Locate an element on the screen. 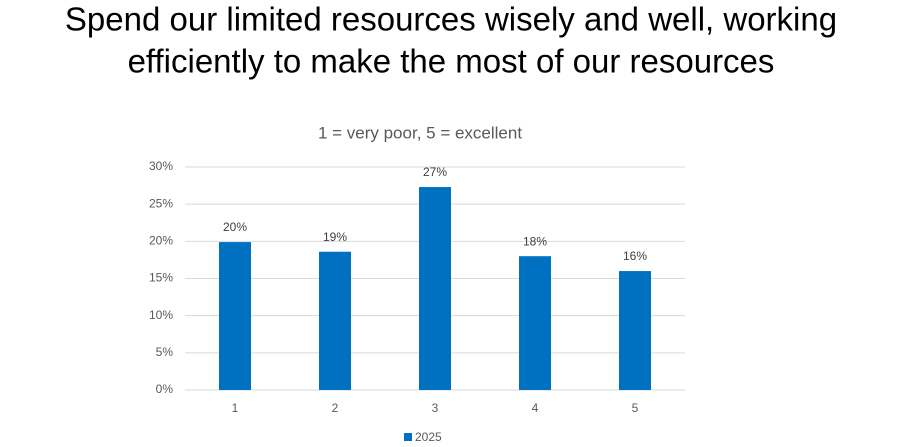 This screenshot has height=447, width=903. y-tick-label: 5% is located at coordinates (165, 352).